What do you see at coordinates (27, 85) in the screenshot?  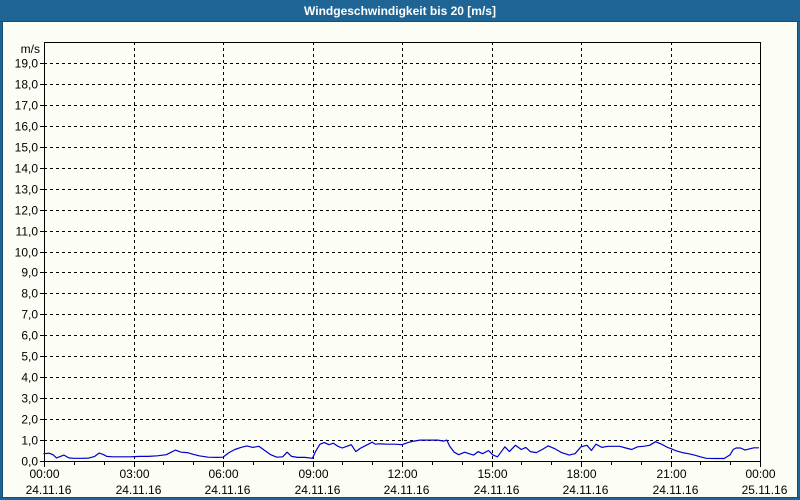 I see `svg-text: 18,0` at bounding box center [27, 85].